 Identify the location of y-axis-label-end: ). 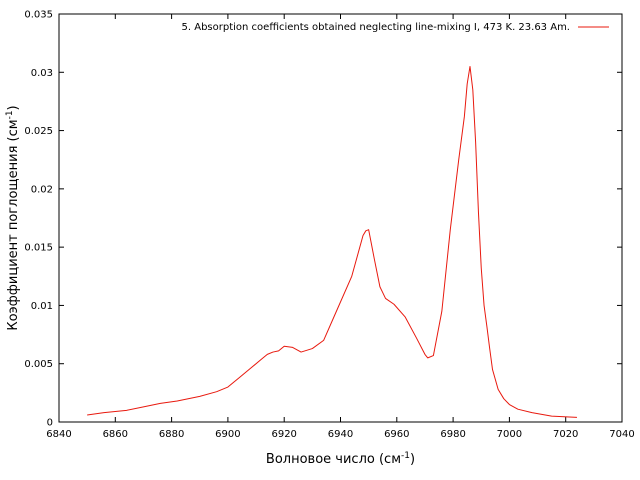
(13, 107).